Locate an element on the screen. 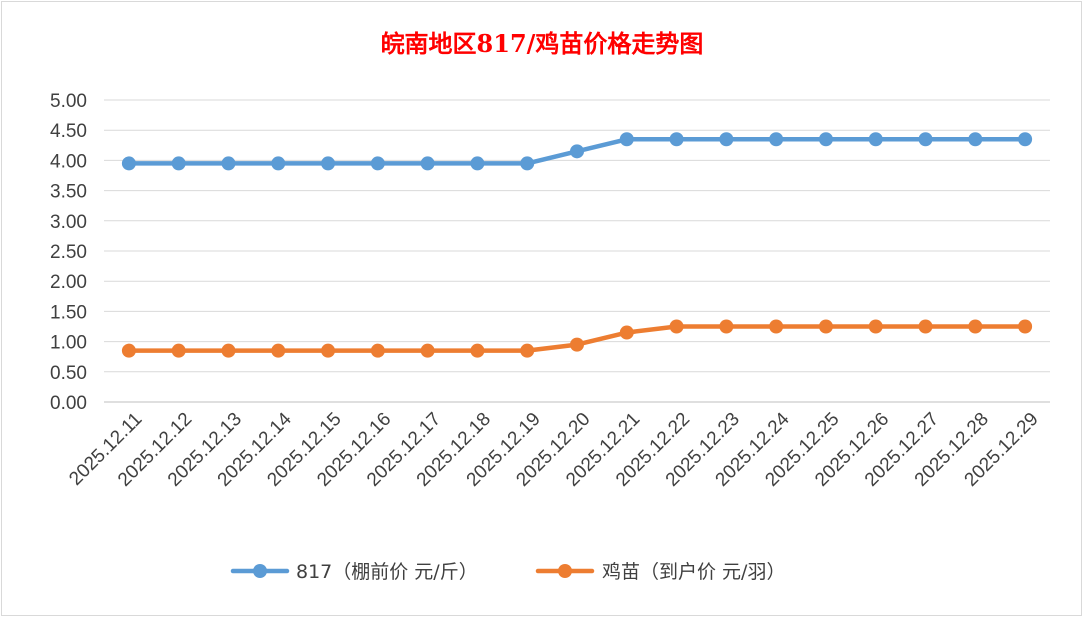  y-tick-label: 4.00 is located at coordinates (68, 161).